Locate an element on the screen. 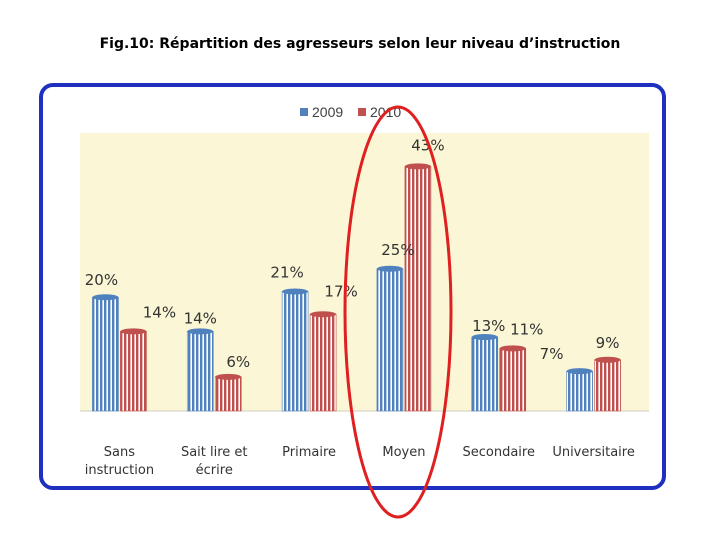 Image resolution: width=720 pixels, height=540 pixels. data-label-2010-2: 17% is located at coordinates (340, 291).